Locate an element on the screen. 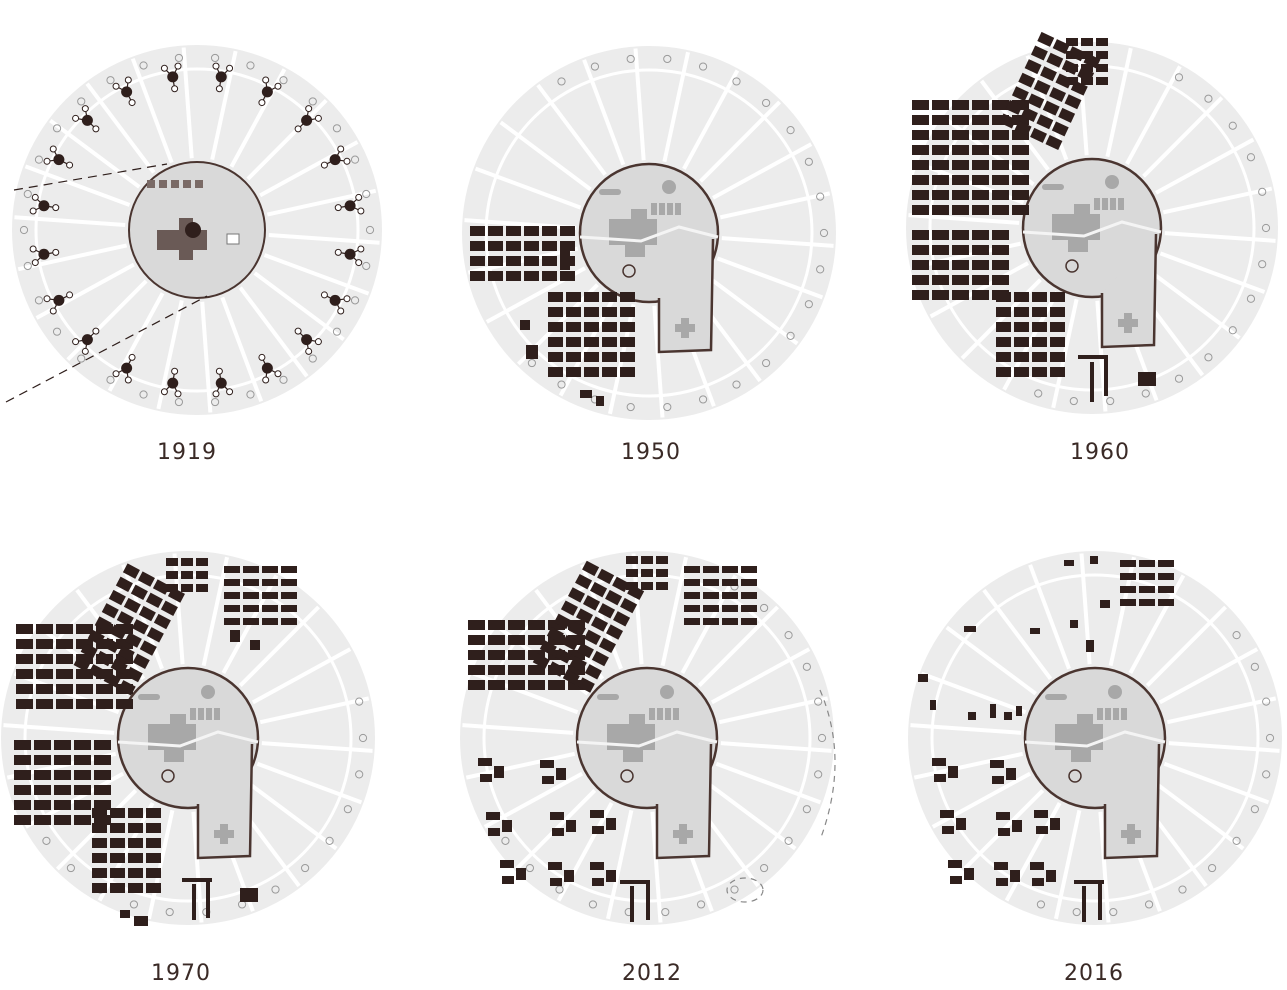  panel-1919 is located at coordinates (193, 230).